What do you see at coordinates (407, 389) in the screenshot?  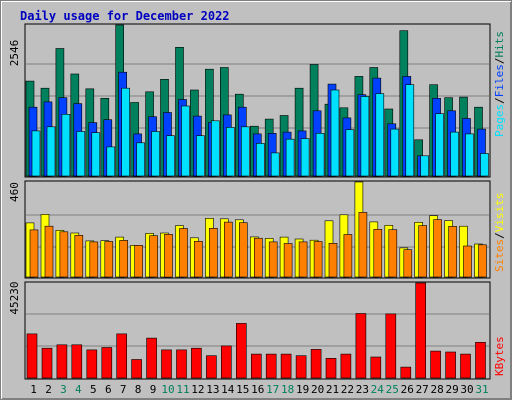 I see `day-label: 26` at bounding box center [407, 389].